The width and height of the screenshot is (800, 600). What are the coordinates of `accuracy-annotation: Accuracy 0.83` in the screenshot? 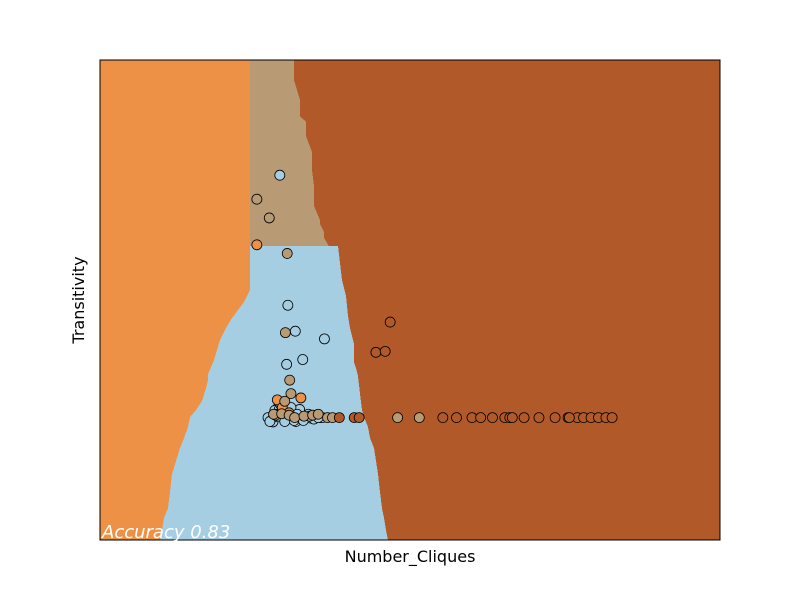 It's located at (165, 532).